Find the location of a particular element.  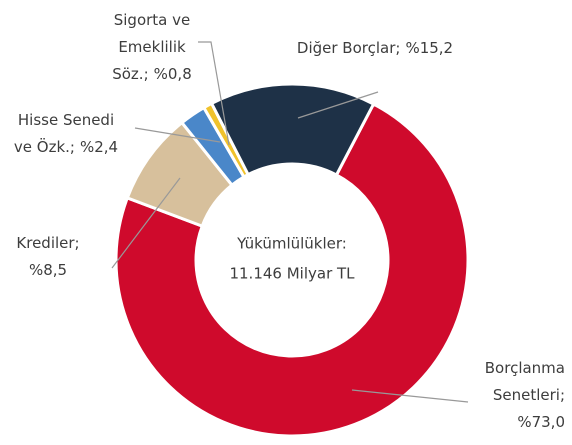

value-label: %8,5 is located at coordinates (48, 270).